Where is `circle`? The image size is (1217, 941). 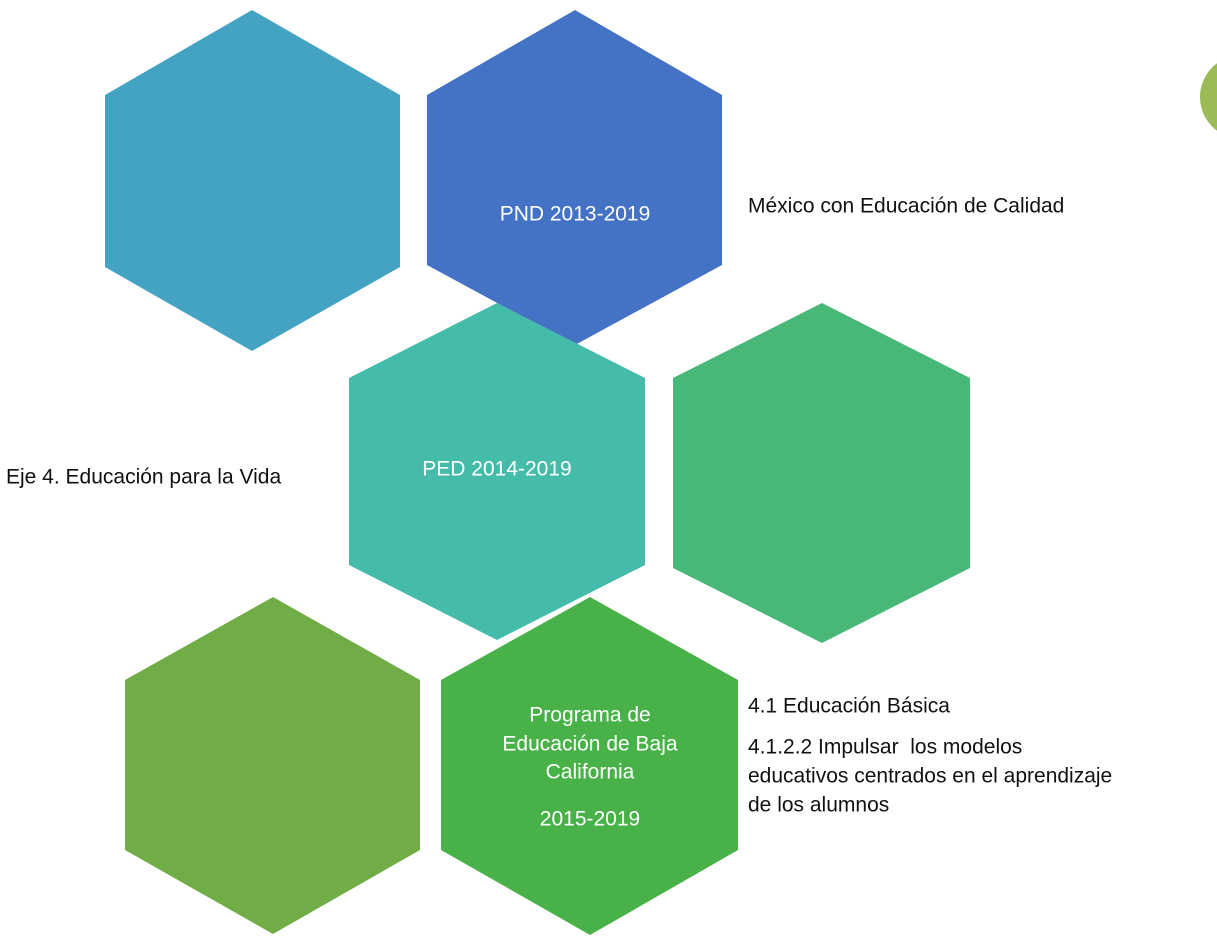 circle is located at coordinates (1208, 97).